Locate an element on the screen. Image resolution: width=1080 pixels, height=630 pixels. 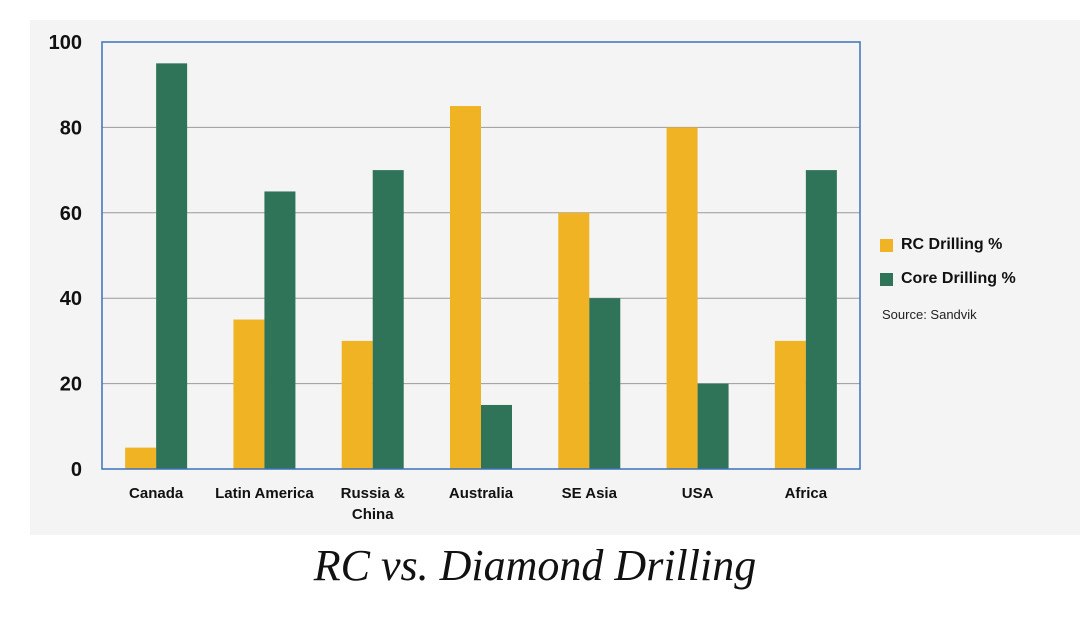
x-tick-label: Australia is located at coordinates (481, 493).